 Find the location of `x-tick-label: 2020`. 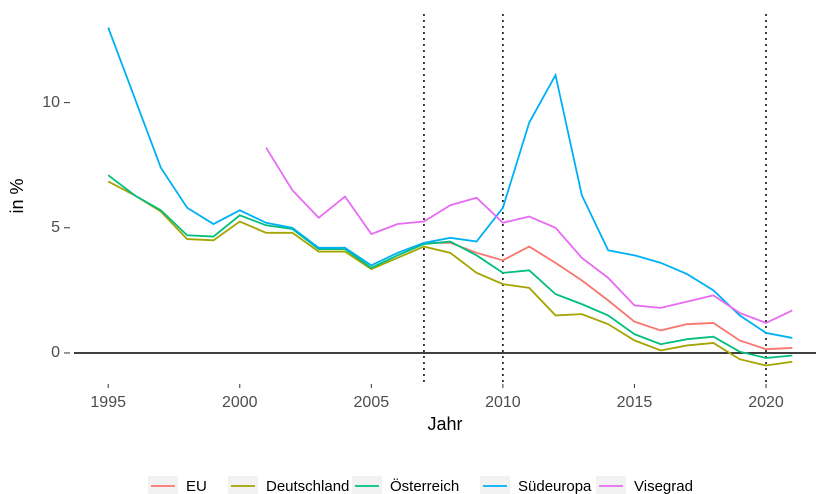

x-tick-label: 2020 is located at coordinates (766, 402).